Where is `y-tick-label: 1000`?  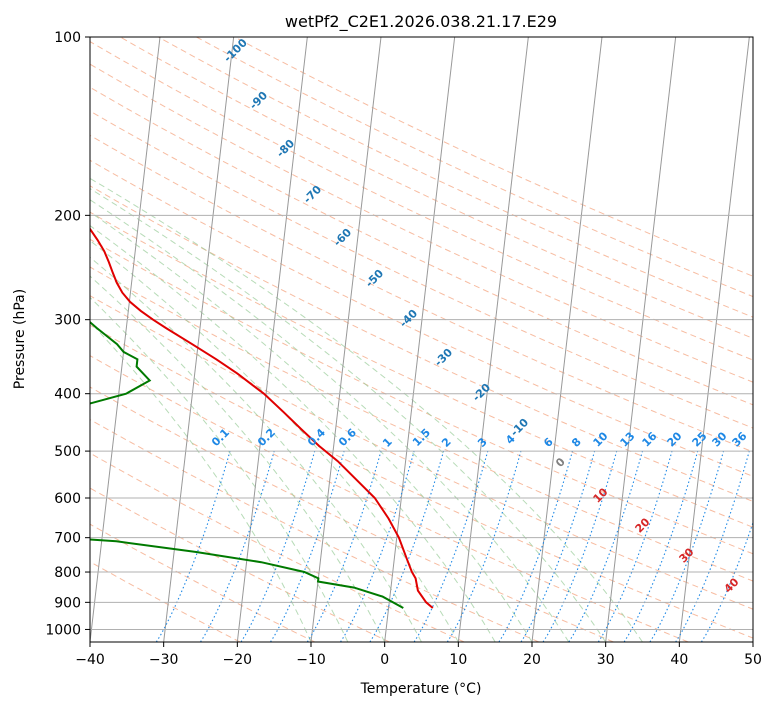
y-tick-label: 1000 is located at coordinates (63, 630).